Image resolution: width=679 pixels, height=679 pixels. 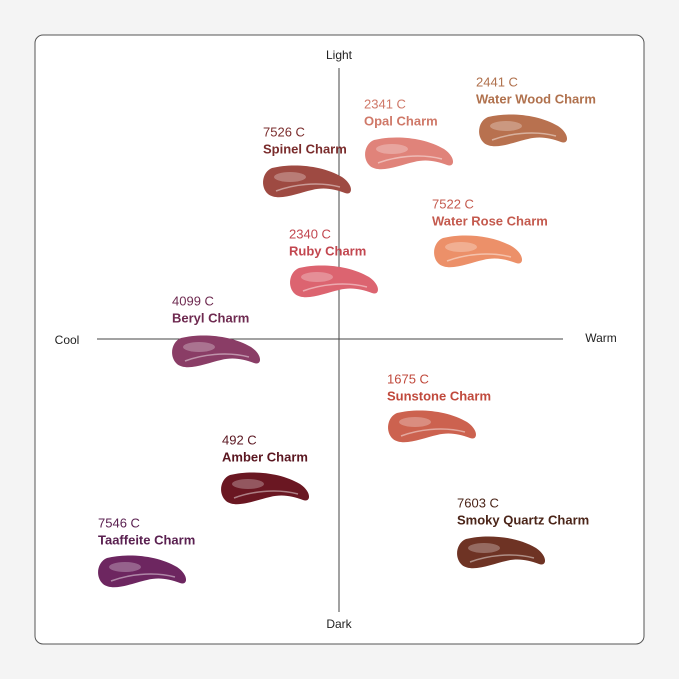 What do you see at coordinates (327, 250) in the screenshot?
I see `shade-name: Ruby Charm` at bounding box center [327, 250].